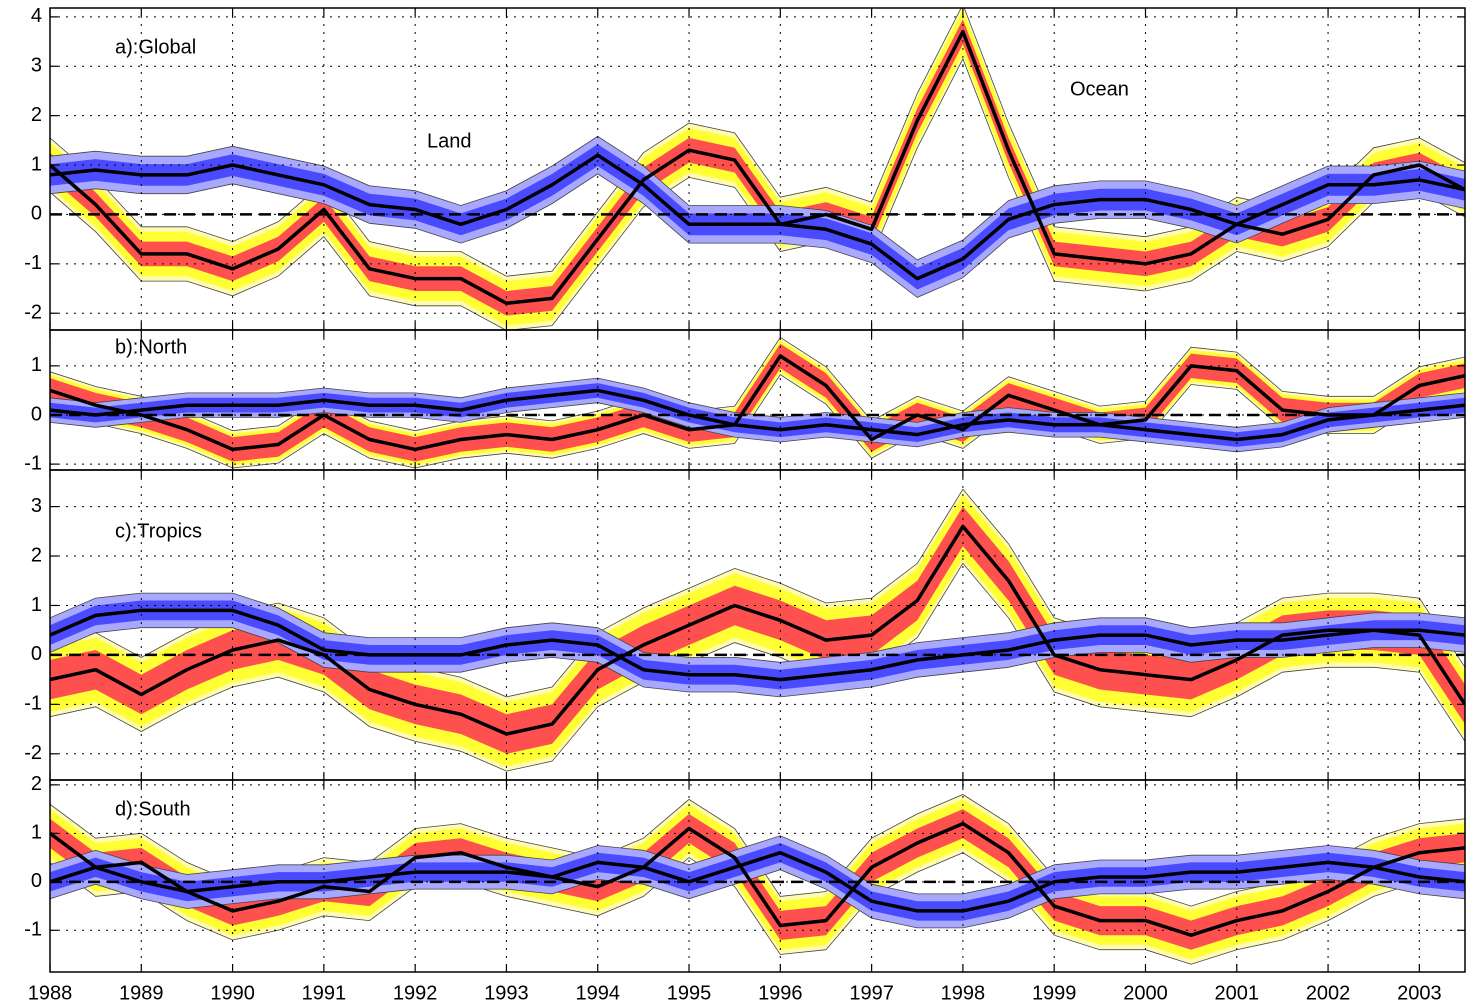 Image resolution: width=1470 pixels, height=1007 pixels. I want to click on x-tick-label: 1991, so click(324, 993).